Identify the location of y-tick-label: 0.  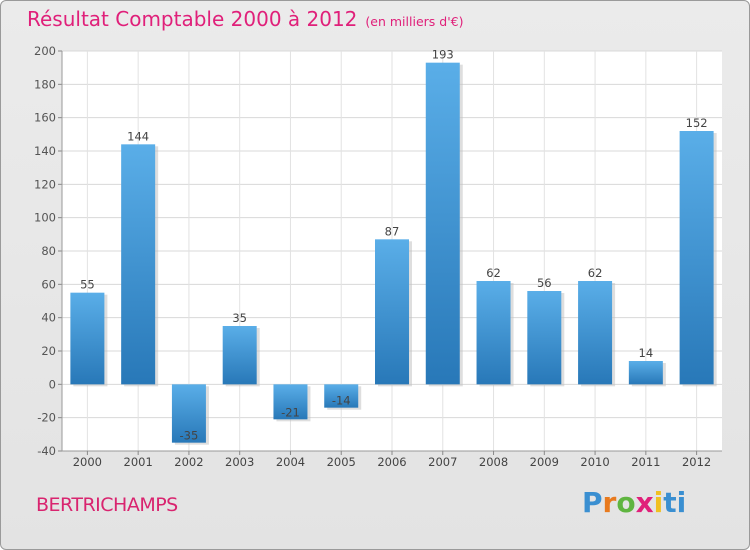
(52, 384).